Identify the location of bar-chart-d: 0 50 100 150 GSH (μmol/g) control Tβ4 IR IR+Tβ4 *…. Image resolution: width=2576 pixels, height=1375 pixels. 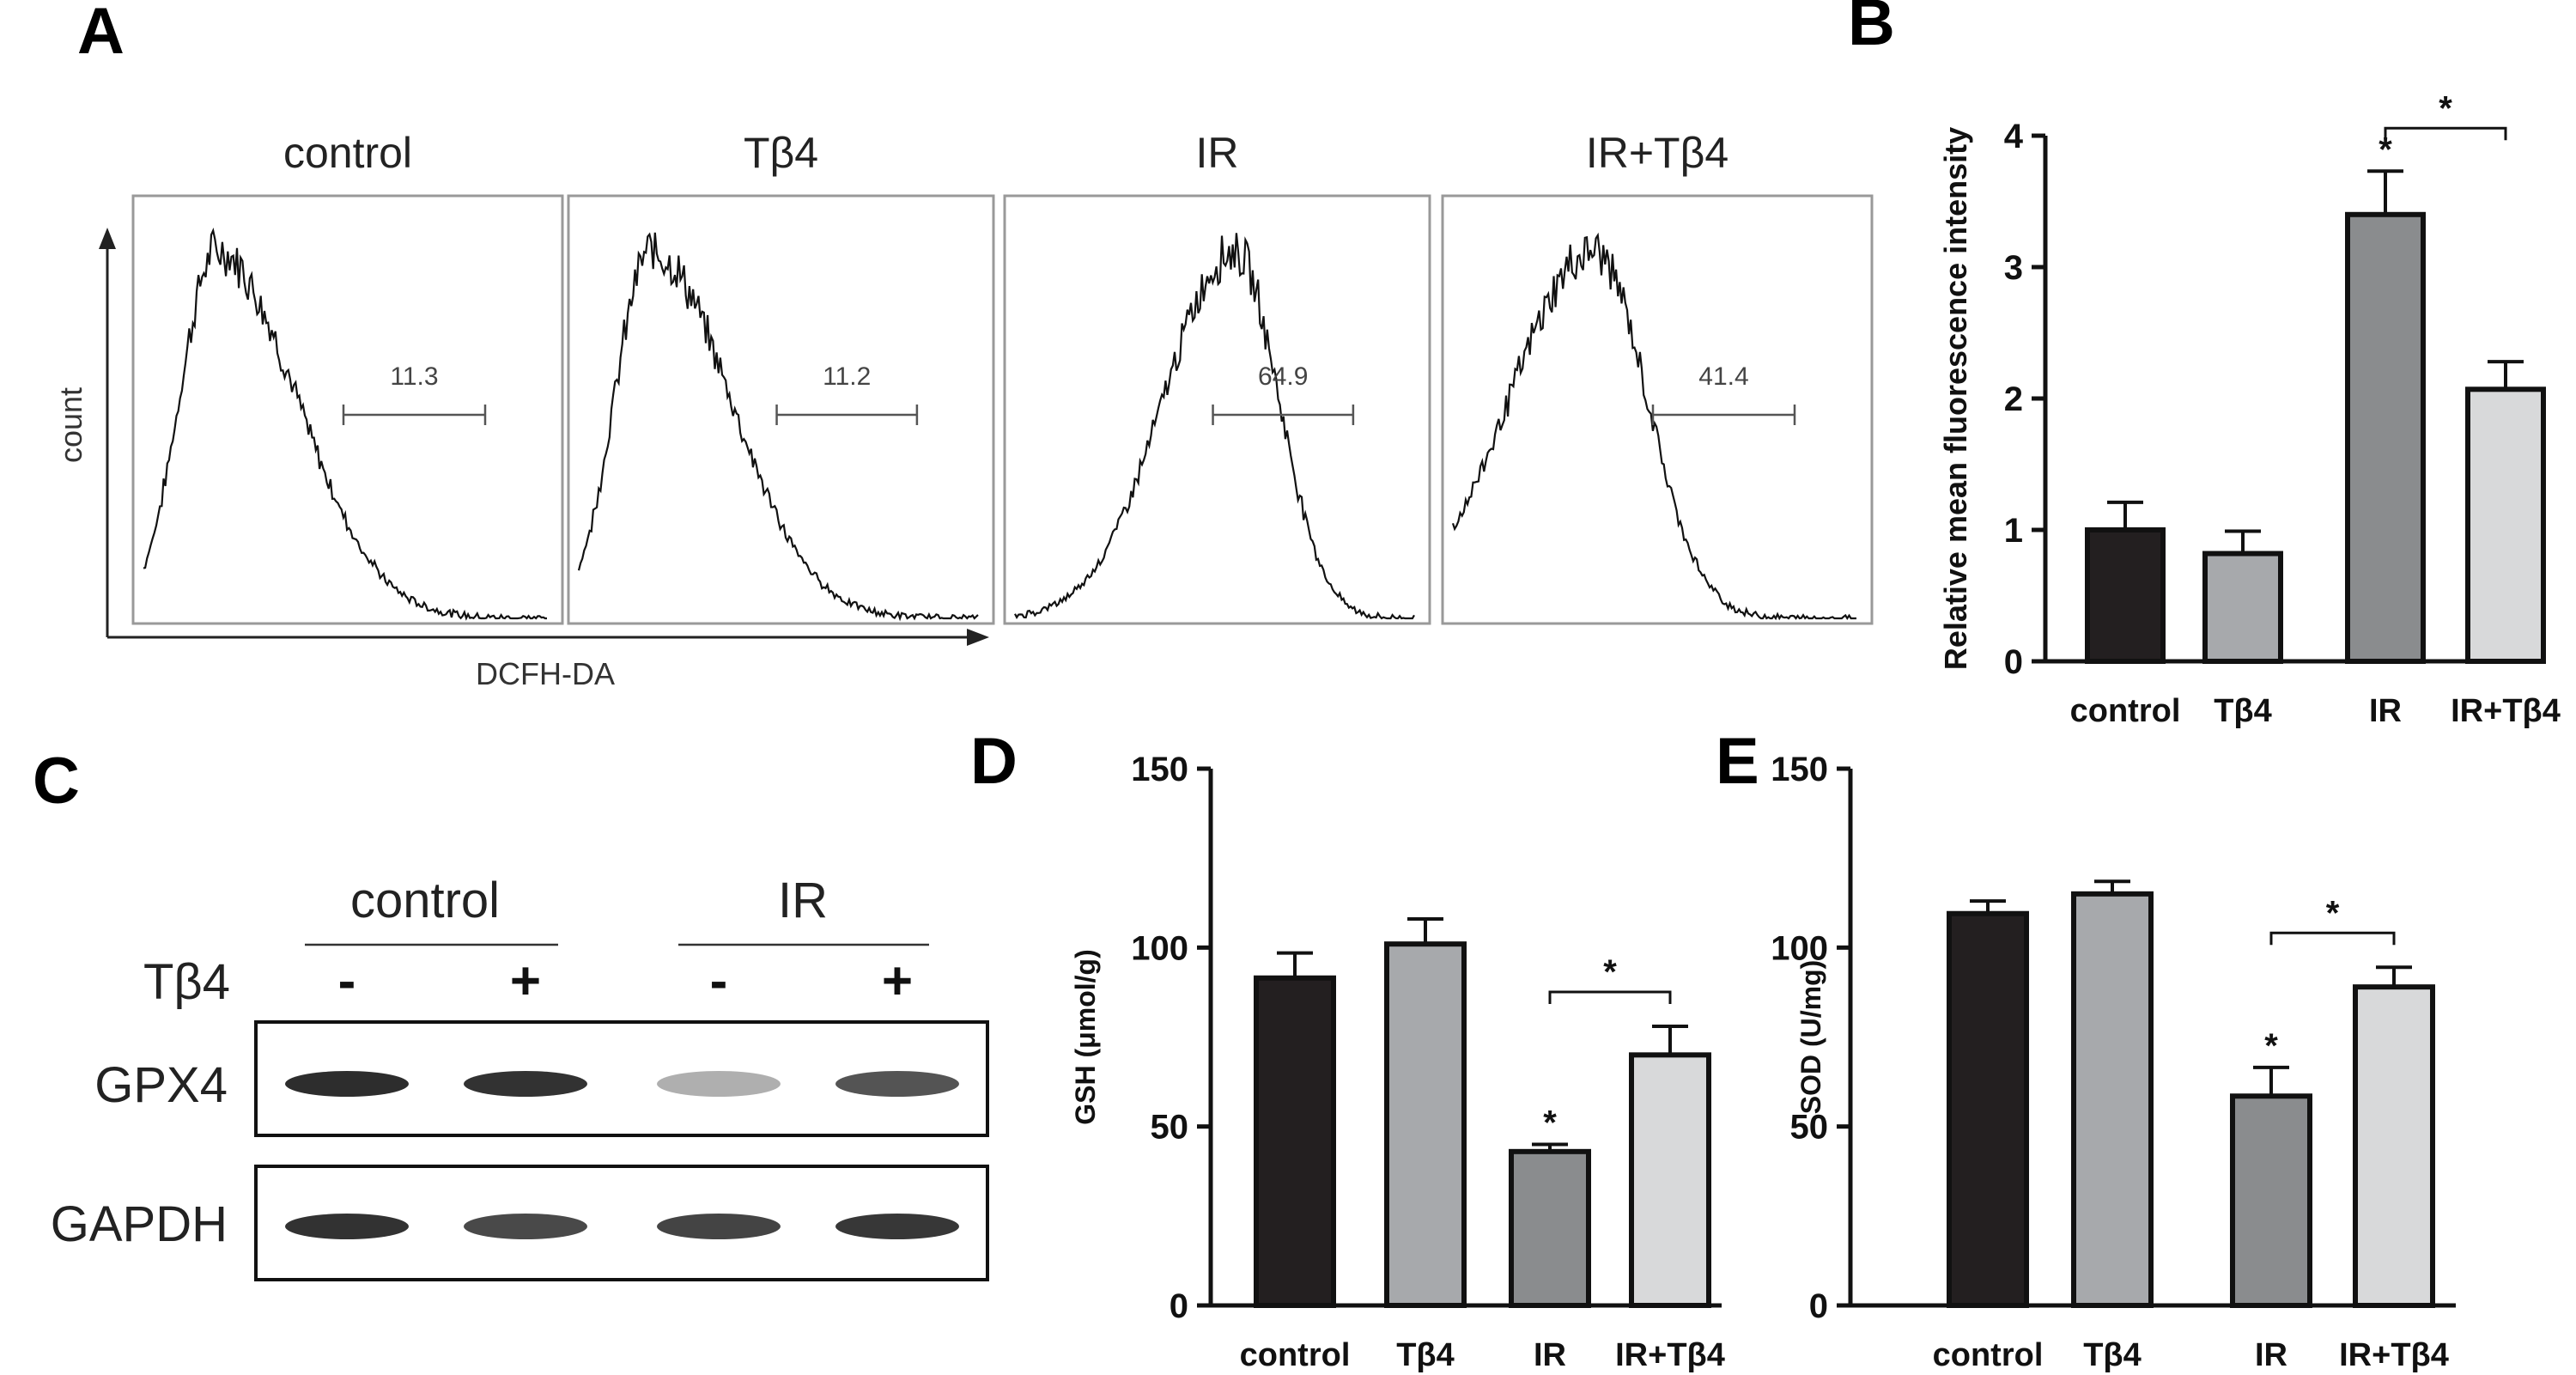
(1397, 1062).